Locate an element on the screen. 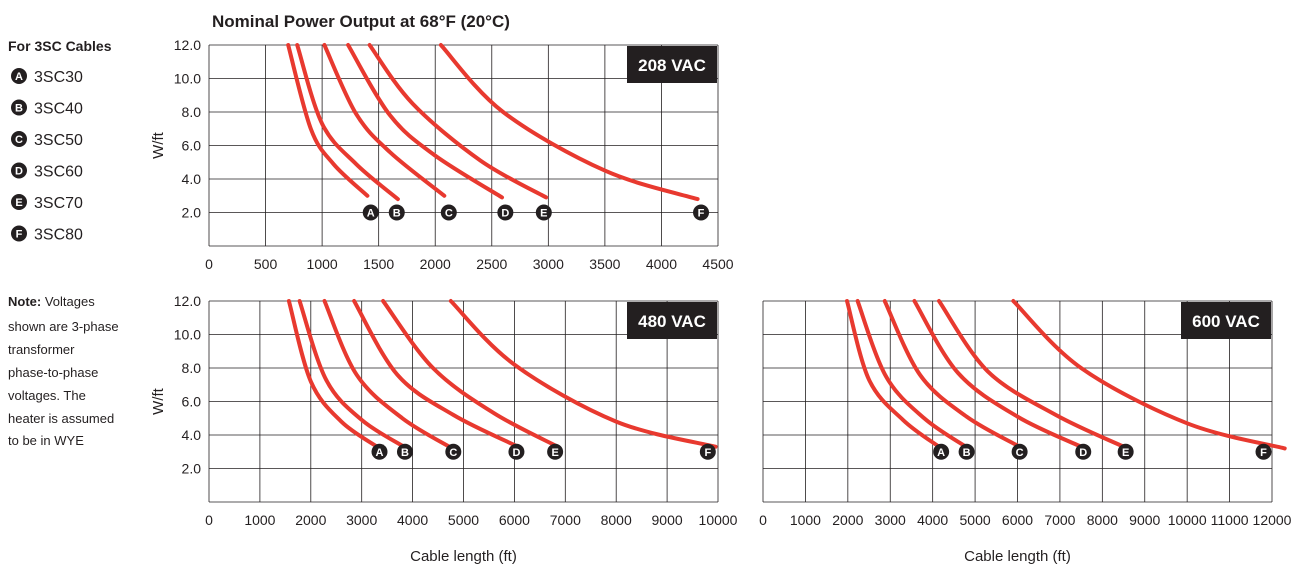 This screenshot has height=569, width=1304. x-tick-label: 10000 is located at coordinates (1187, 520).